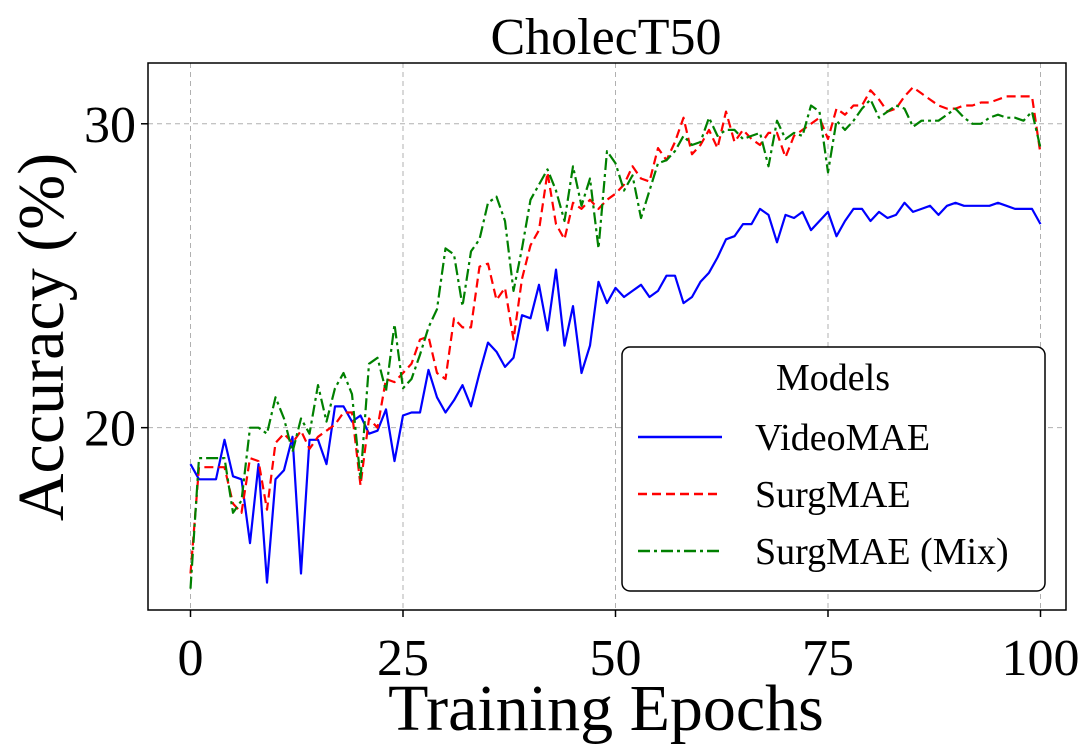  I want to click on legend: Models VideoMAE SurgMAE SurgMAE (Mix), so click(833, 469).